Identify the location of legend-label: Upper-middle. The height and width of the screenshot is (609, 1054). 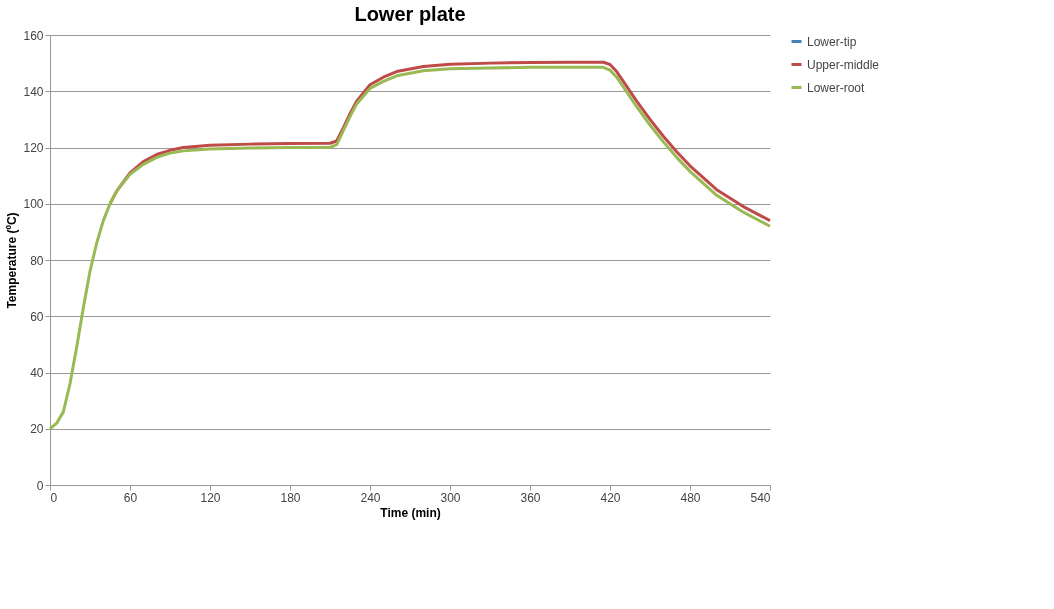
(843, 64).